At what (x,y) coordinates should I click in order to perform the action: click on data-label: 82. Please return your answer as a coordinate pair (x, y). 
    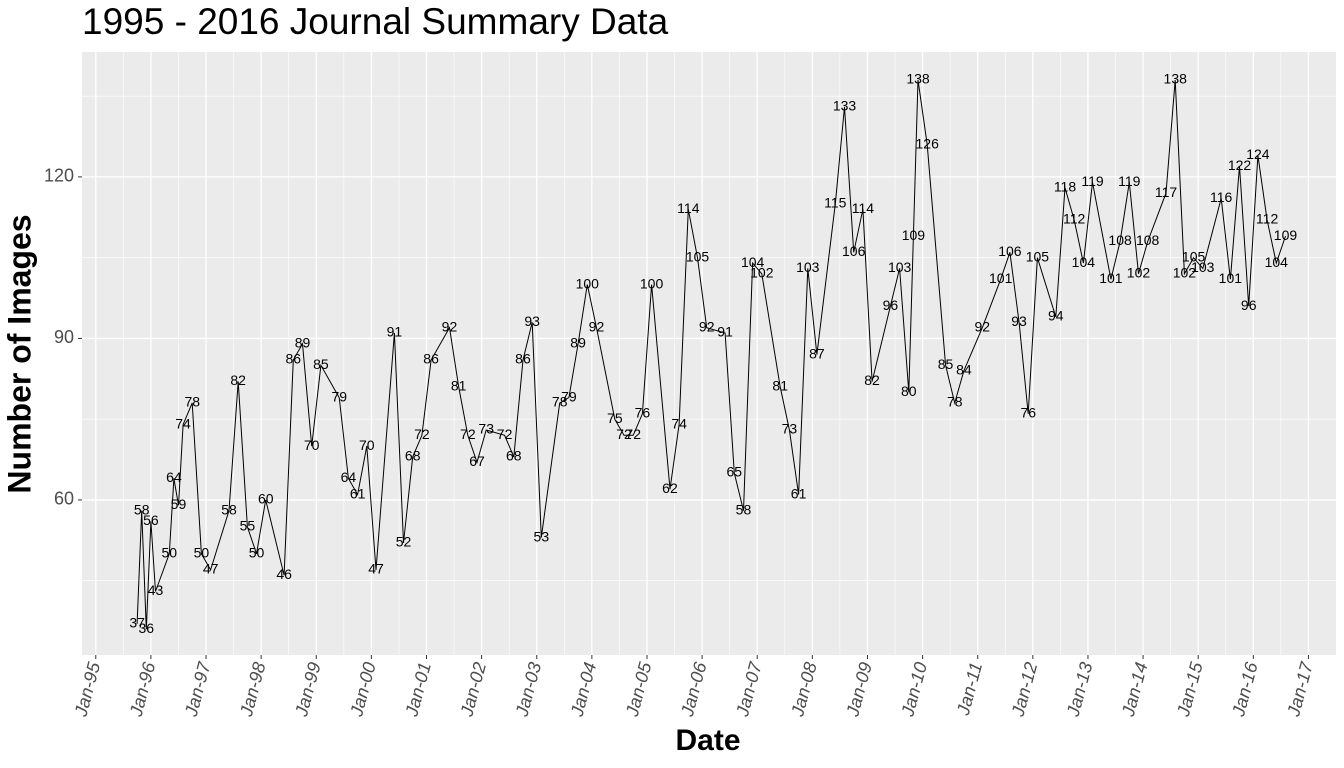
    Looking at the image, I should click on (872, 380).